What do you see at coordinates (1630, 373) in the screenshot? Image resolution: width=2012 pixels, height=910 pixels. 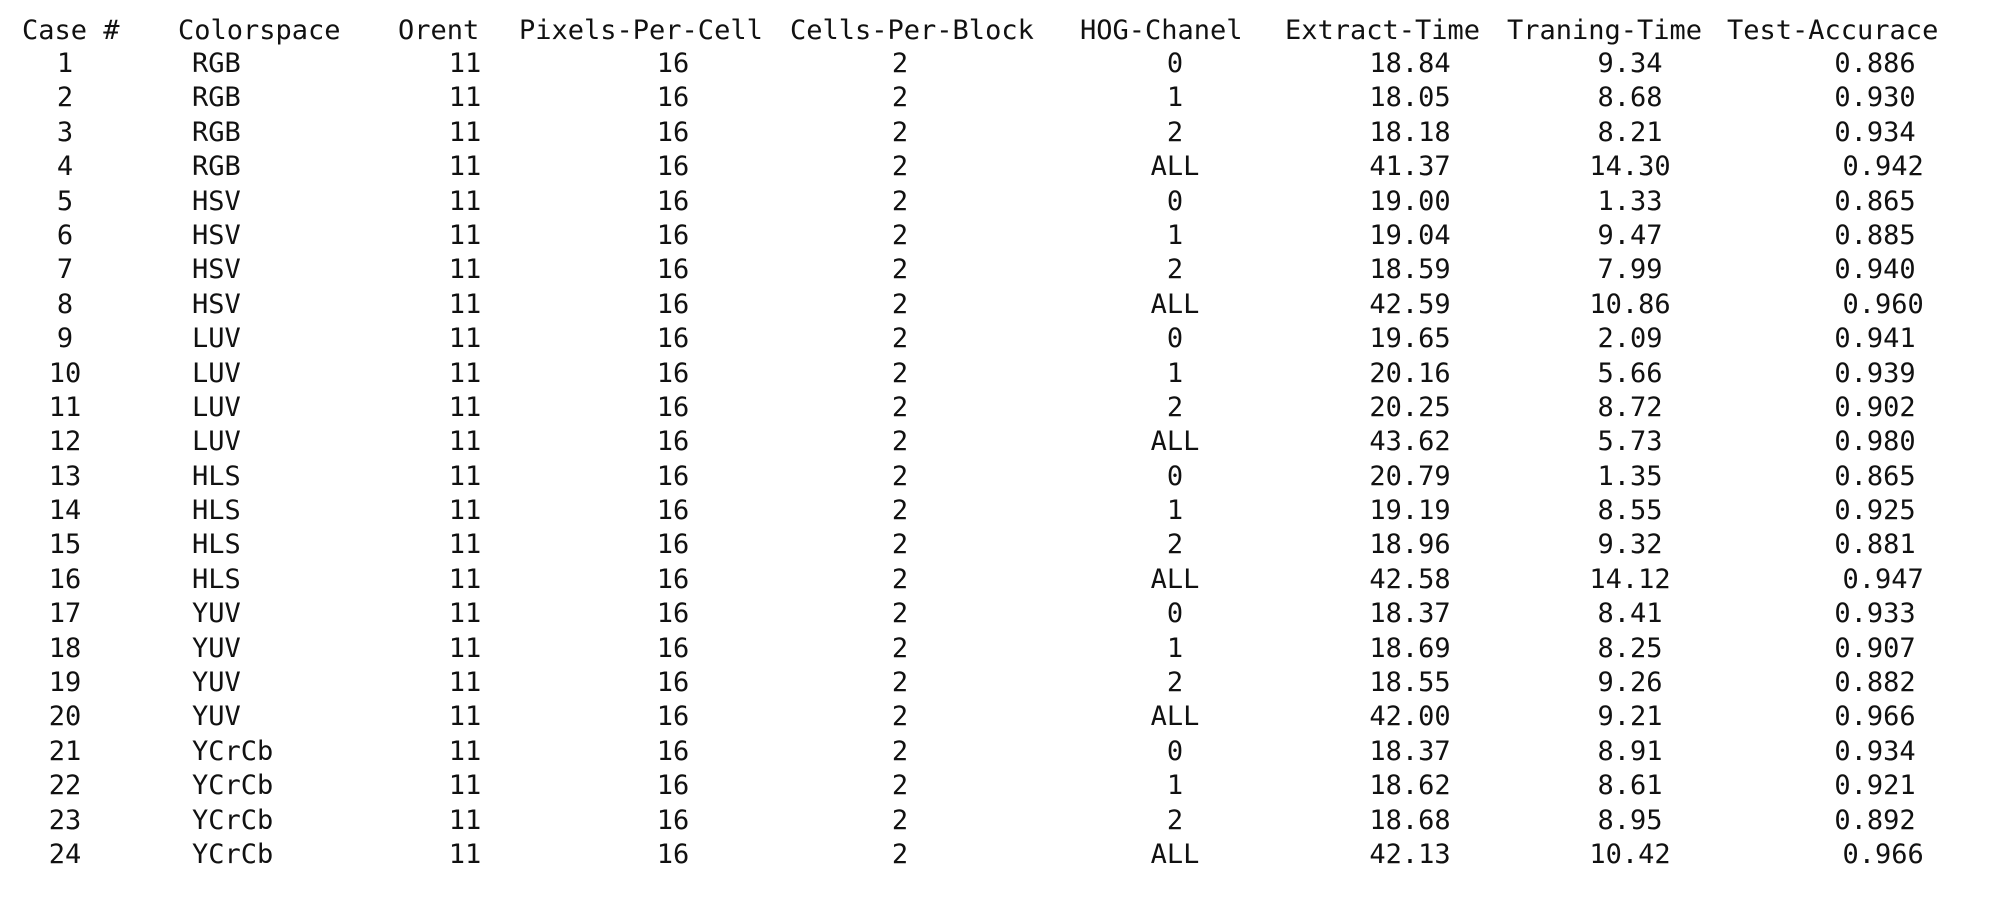 I see `cell-traning-time: 5.66` at bounding box center [1630, 373].